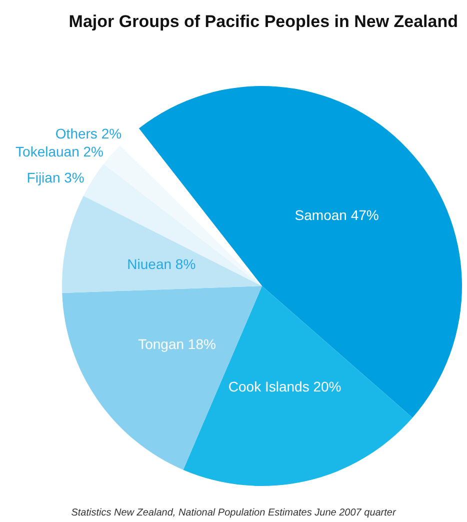 This screenshot has height=522, width=467. Describe the element at coordinates (336, 215) in the screenshot. I see `slice-label: Samoan 47%` at that location.